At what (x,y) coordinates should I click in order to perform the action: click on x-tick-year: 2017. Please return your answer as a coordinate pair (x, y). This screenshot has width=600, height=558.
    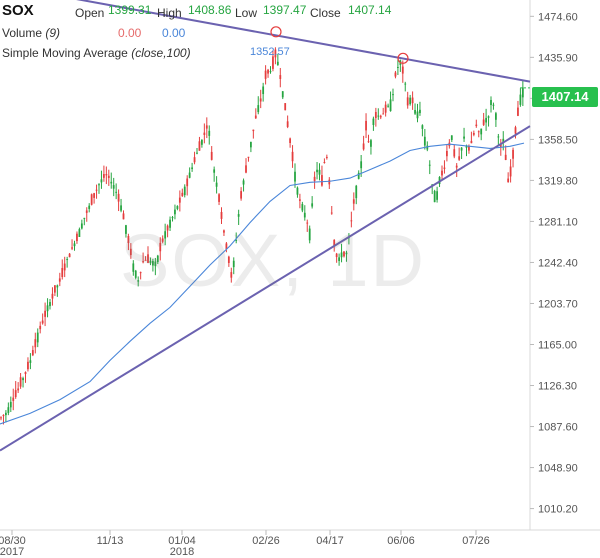
    Looking at the image, I should click on (12, 552).